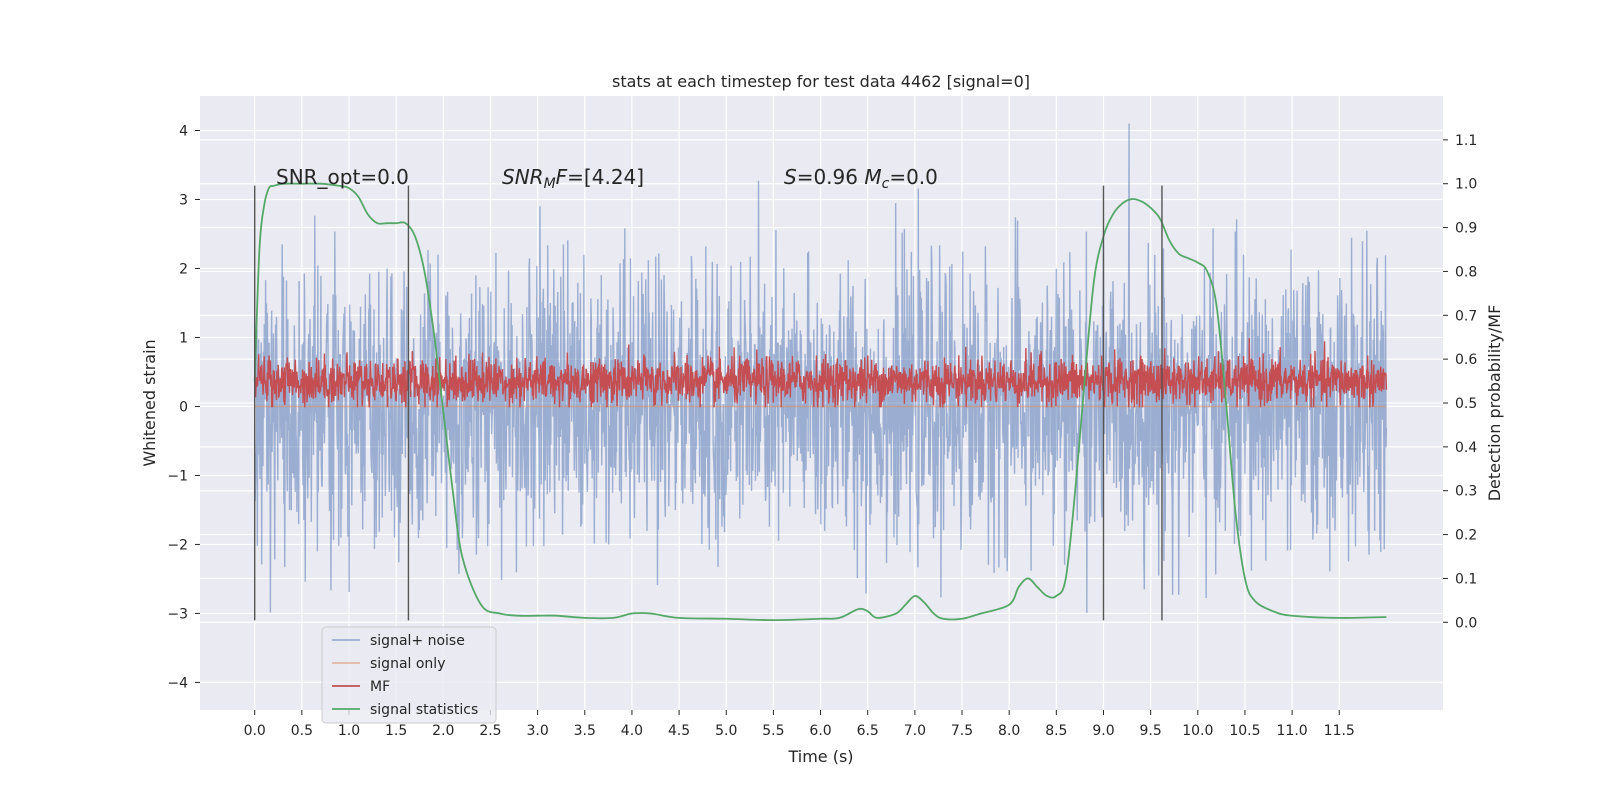 The width and height of the screenshot is (1600, 800). Describe the element at coordinates (1466, 141) in the screenshot. I see `y2-tick-label-11: 1.1` at that location.